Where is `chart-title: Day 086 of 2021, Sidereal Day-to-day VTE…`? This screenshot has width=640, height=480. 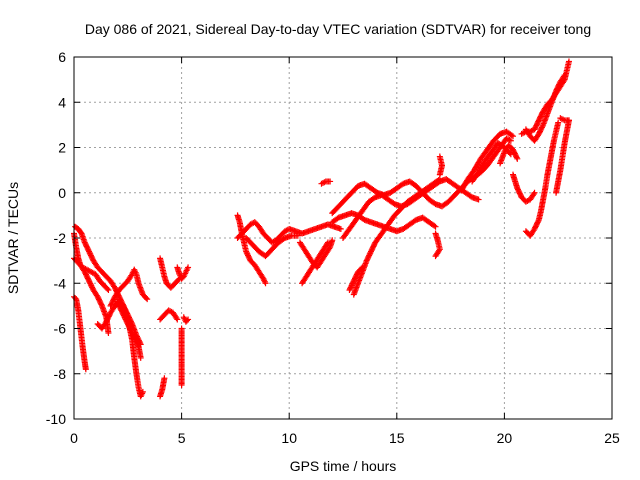 chart-title: Day 086 of 2021, Sidereal Day-to-day VTE… is located at coordinates (338, 29).